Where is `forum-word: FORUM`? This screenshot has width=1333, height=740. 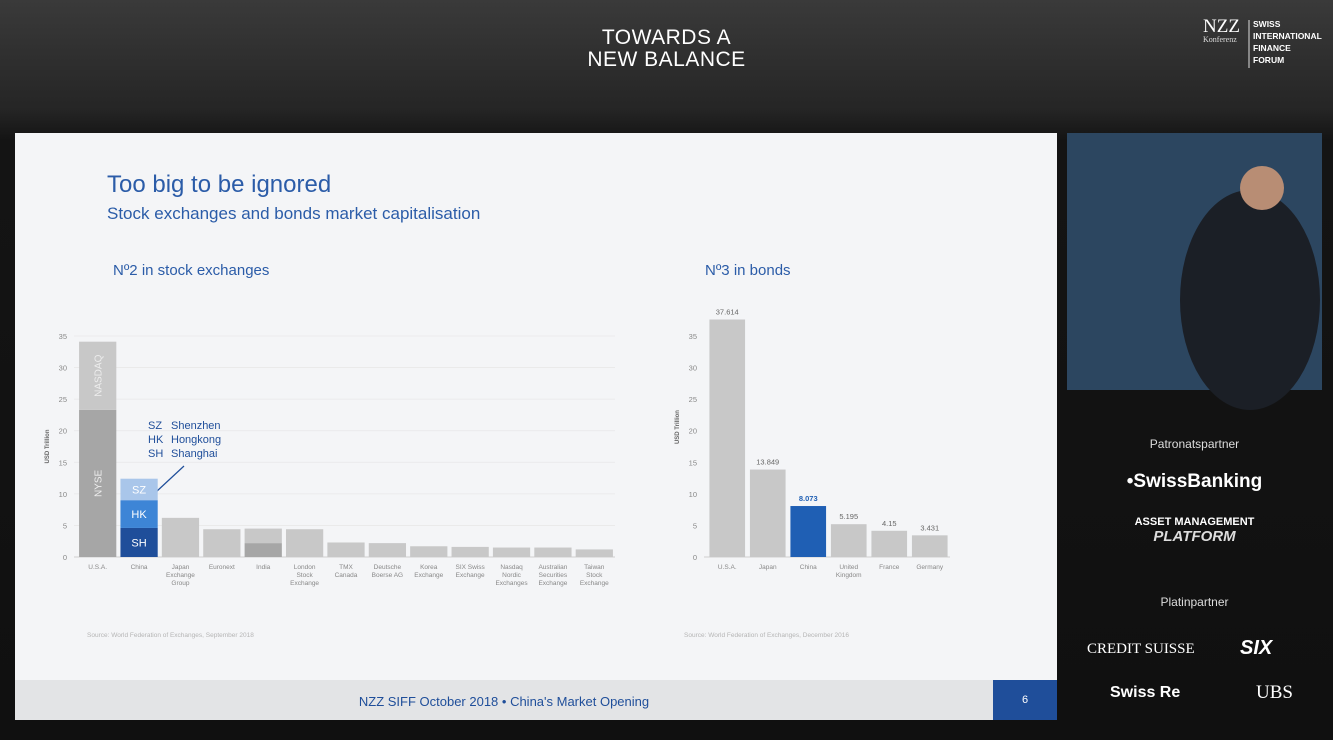 forum-word: FORUM is located at coordinates (1269, 60).